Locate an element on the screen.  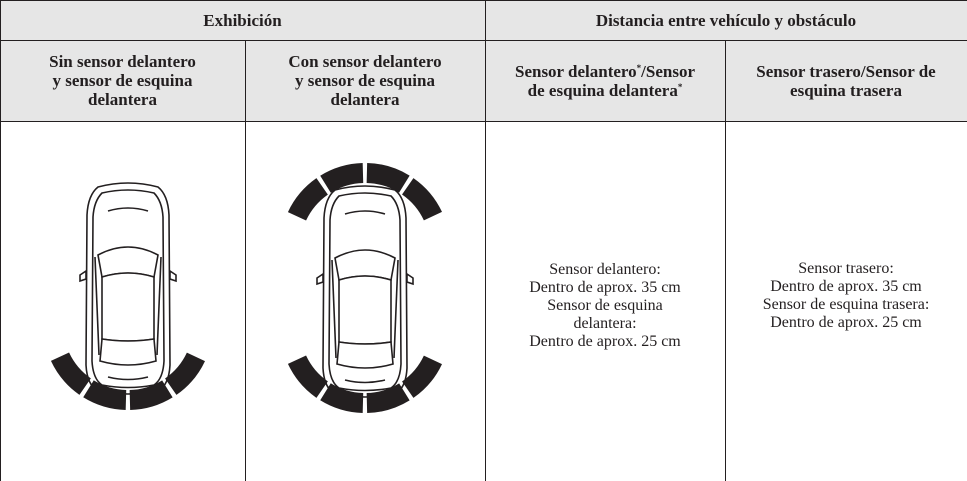
line: Sensor de esquina is located at coordinates (605, 305).